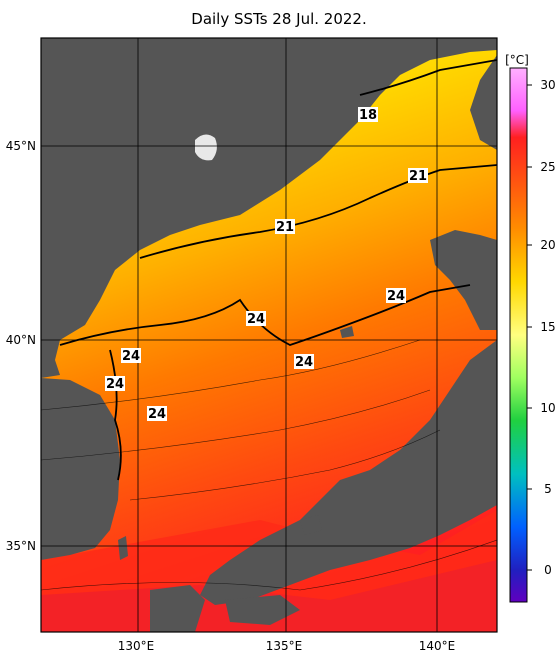  I want to click on tsushima, so click(123, 548).